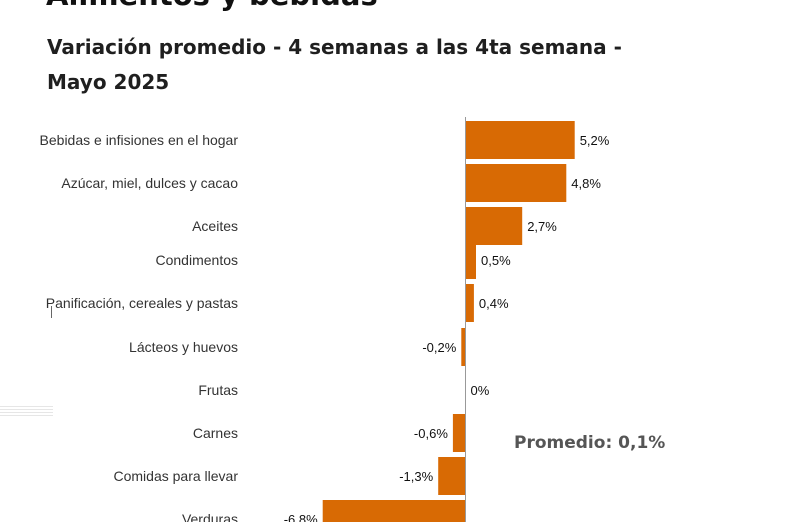 Image resolution: width=786 pixels, height=522 pixels. Describe the element at coordinates (176, 476) in the screenshot. I see `category-label: Comidas para llevar` at that location.